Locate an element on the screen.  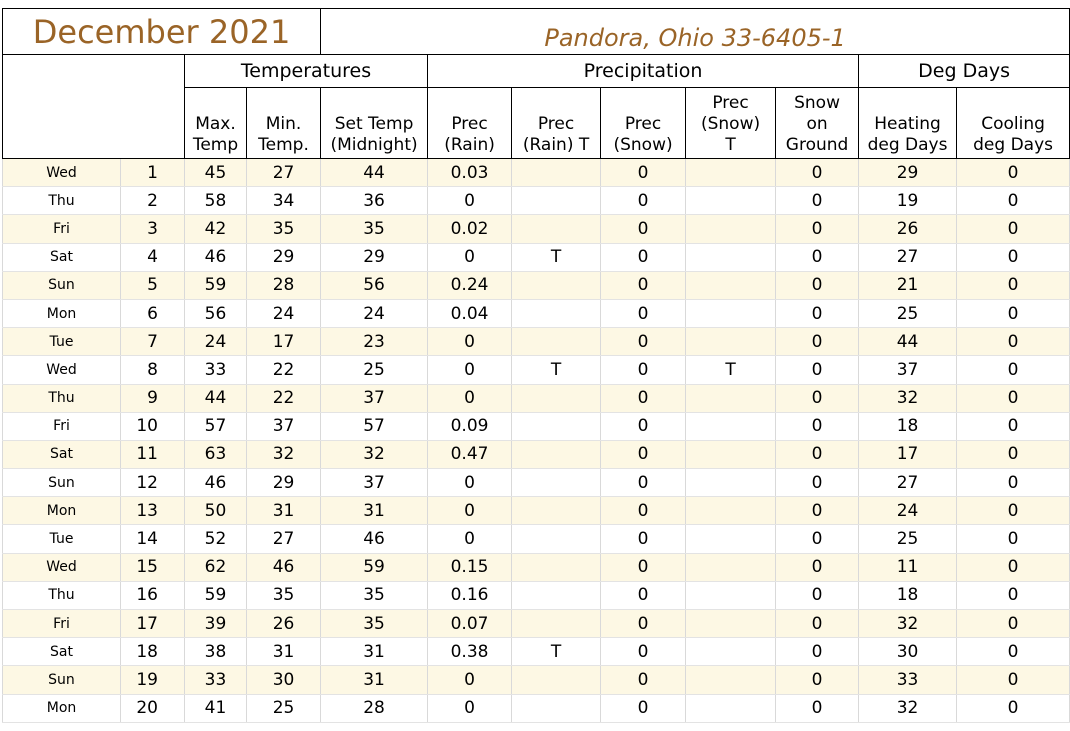
cell-min-temp: 32 is located at coordinates (284, 455).